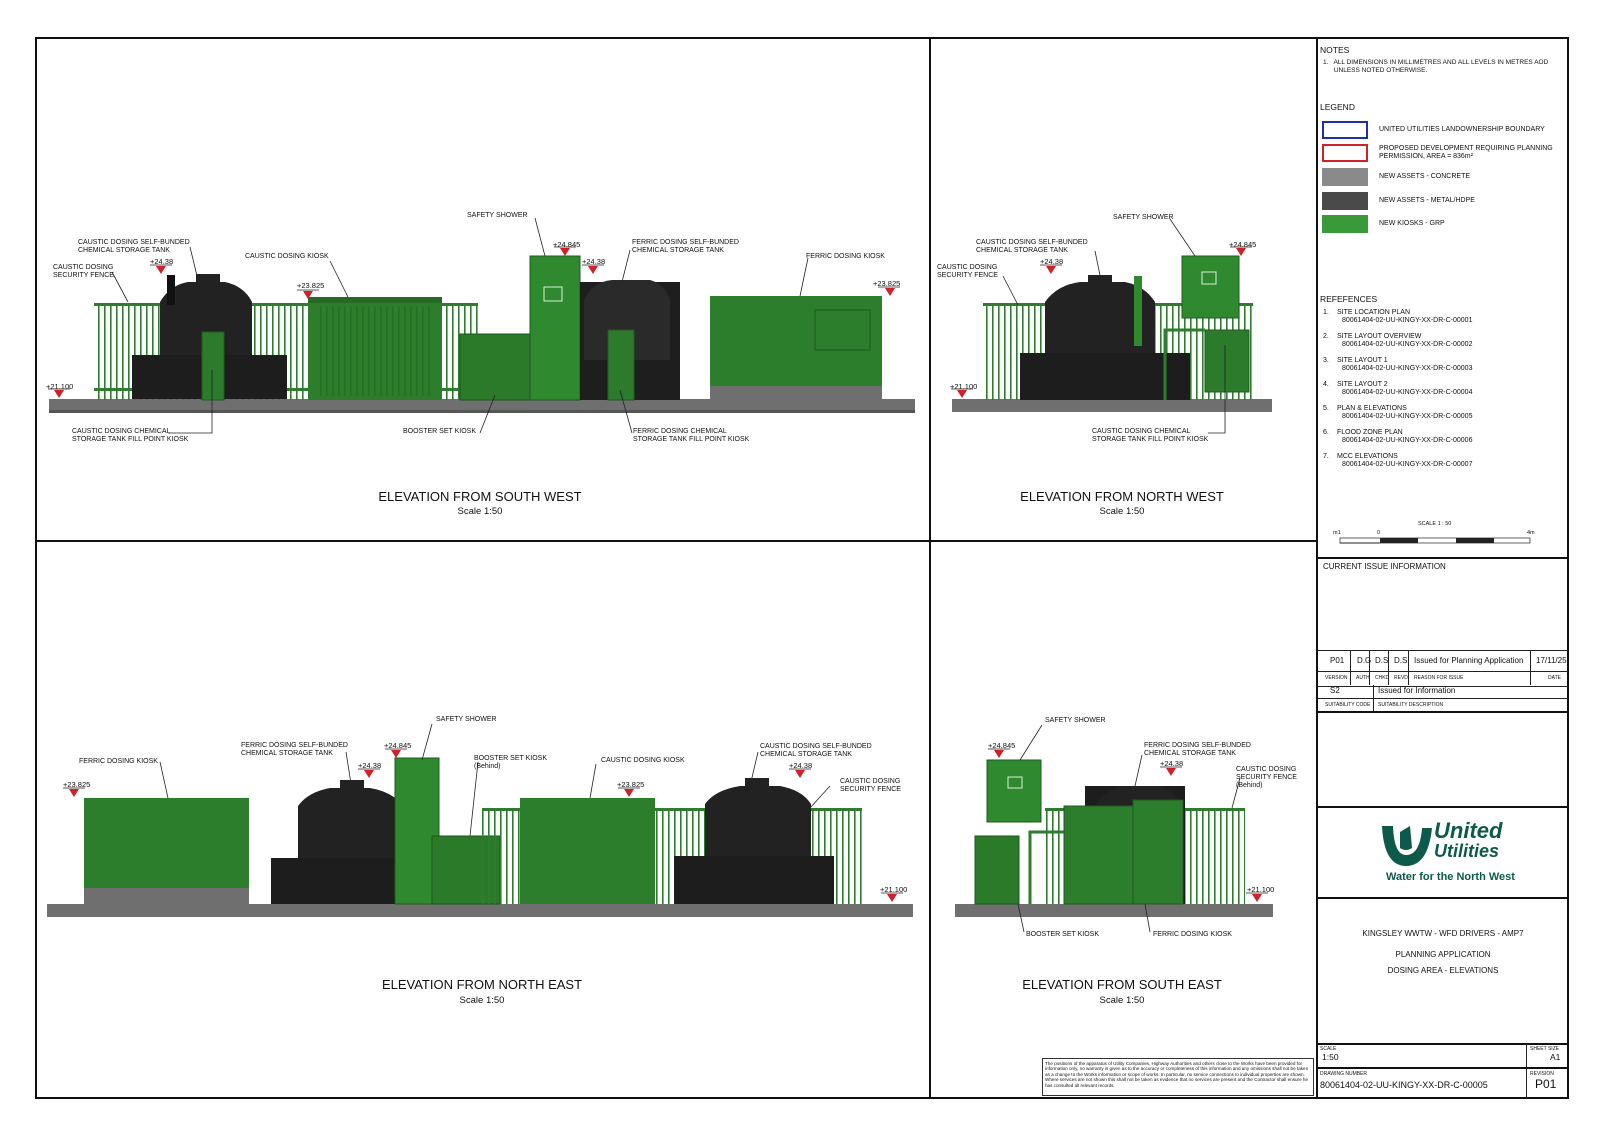 The height and width of the screenshot is (1130, 1600). Describe the element at coordinates (1363, 678) in the screenshot. I see `issue-h-auth: AUTH` at that location.